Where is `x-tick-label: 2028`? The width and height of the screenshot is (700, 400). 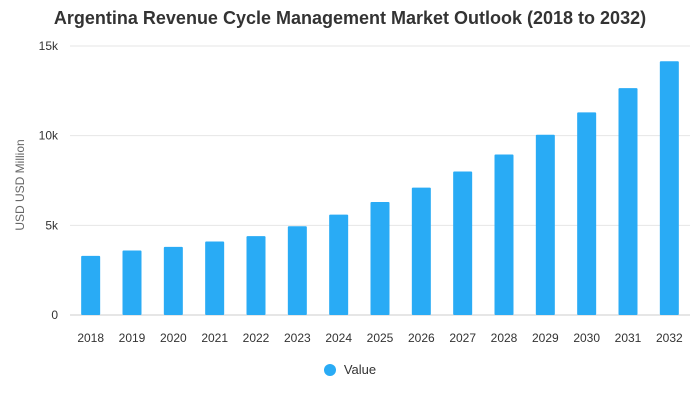
x-tick-label: 2028 is located at coordinates (504, 338).